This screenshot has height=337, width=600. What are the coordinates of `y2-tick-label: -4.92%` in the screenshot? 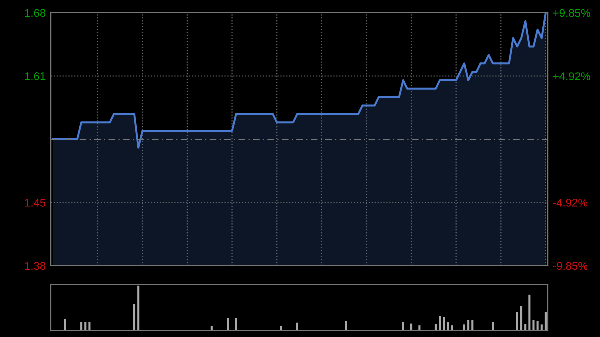 It's located at (570, 202).